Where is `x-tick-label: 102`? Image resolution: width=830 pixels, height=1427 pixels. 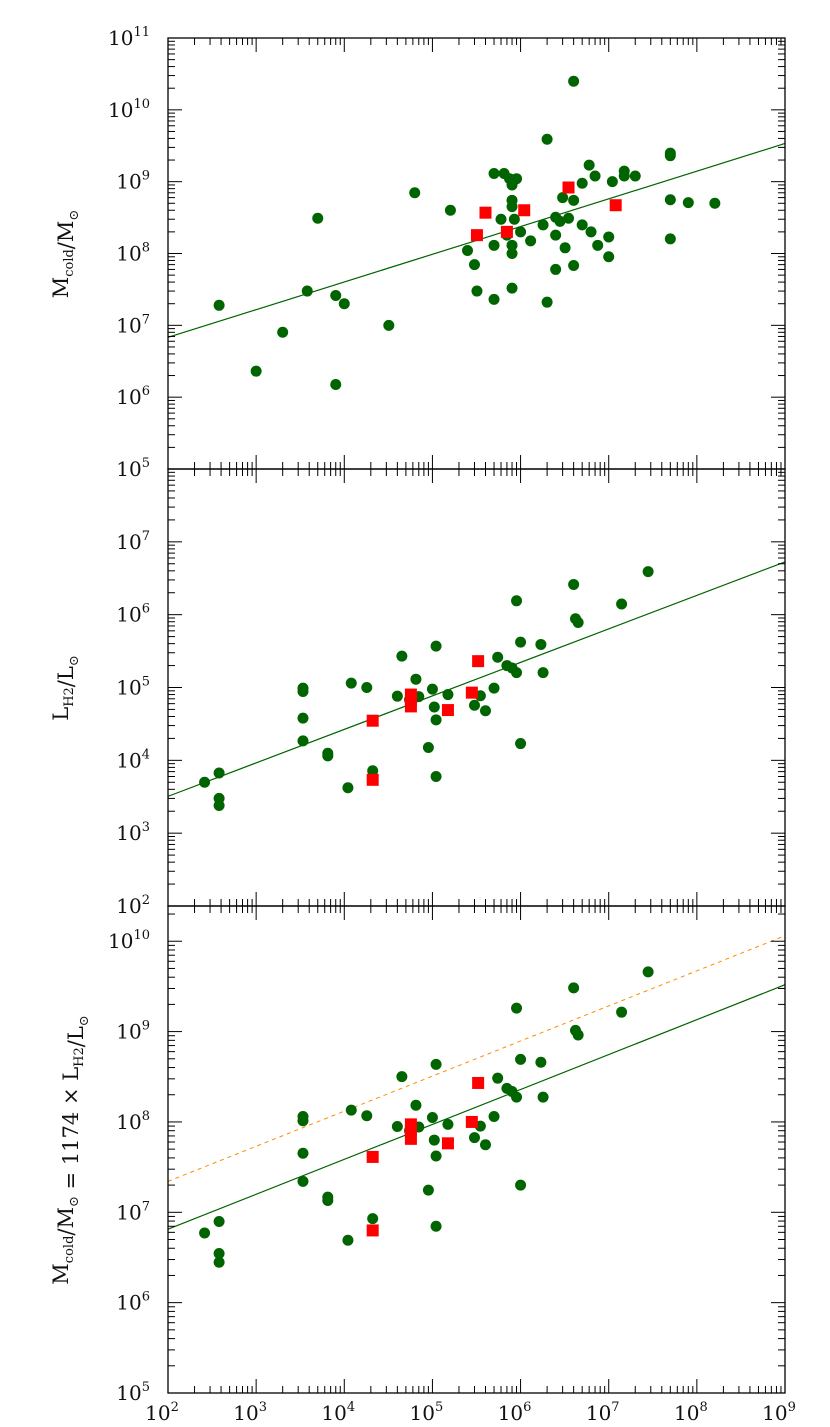
x-tick-label: 102 is located at coordinates (162, 1412).